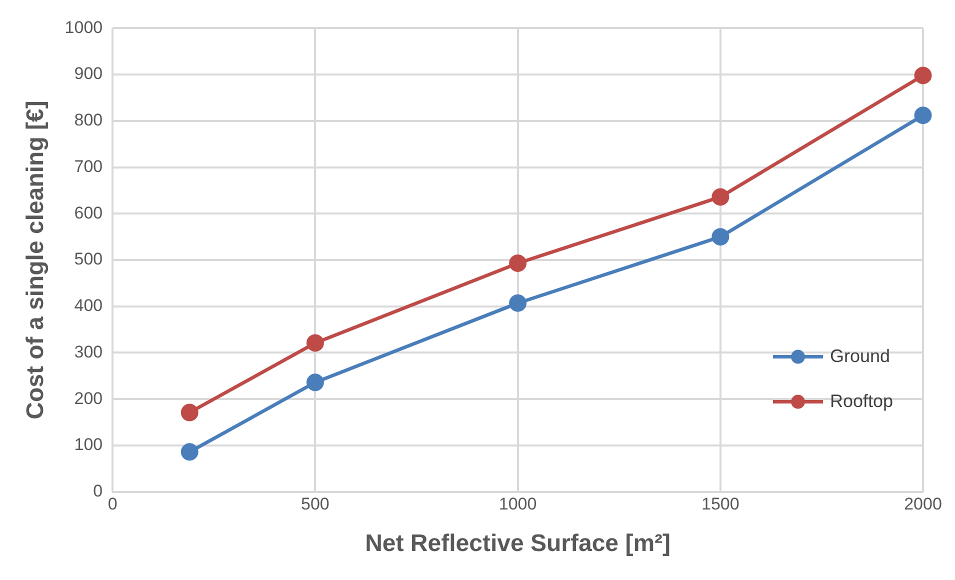 This screenshot has height=580, width=955. What do you see at coordinates (923, 504) in the screenshot?
I see `x-tick-label: 2000` at bounding box center [923, 504].